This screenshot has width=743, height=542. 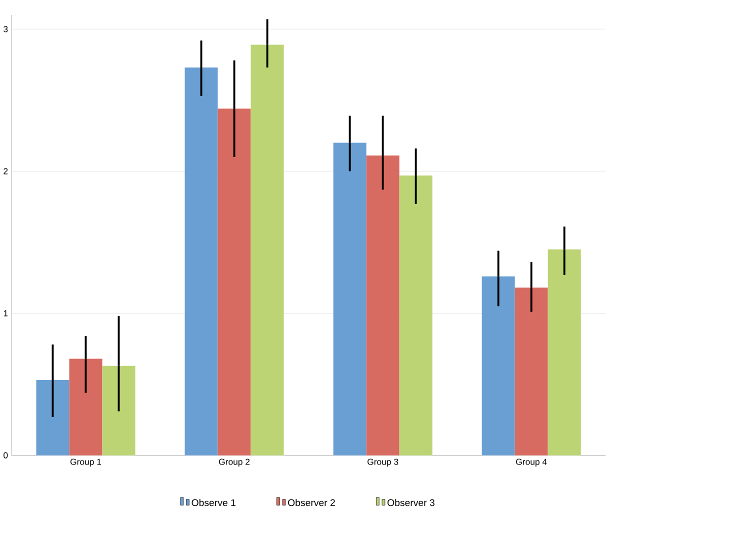 I want to click on y-tick-label: 3, so click(x=6, y=29).